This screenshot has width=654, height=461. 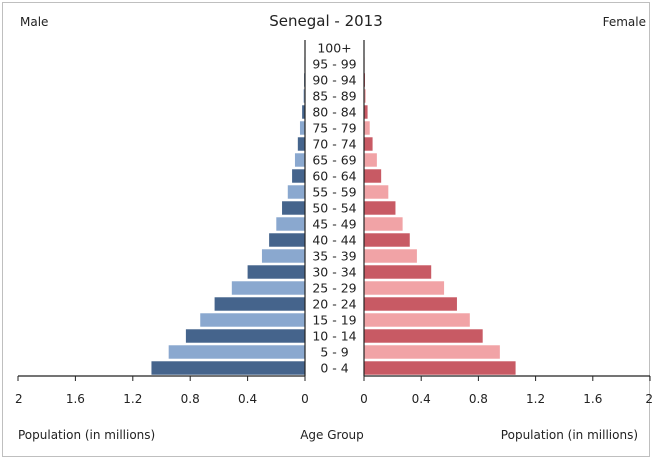 I want to click on x-axis-label-center: Age Group, so click(x=332, y=435).